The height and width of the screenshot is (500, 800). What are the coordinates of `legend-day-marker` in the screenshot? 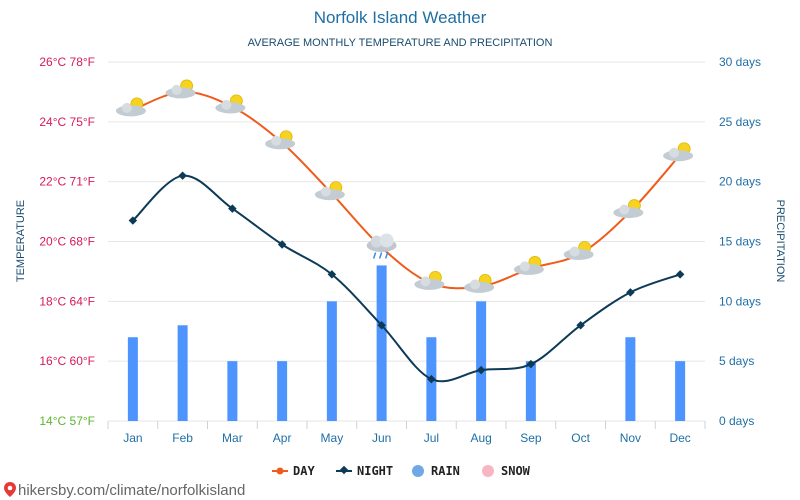 It's located at (280, 471).